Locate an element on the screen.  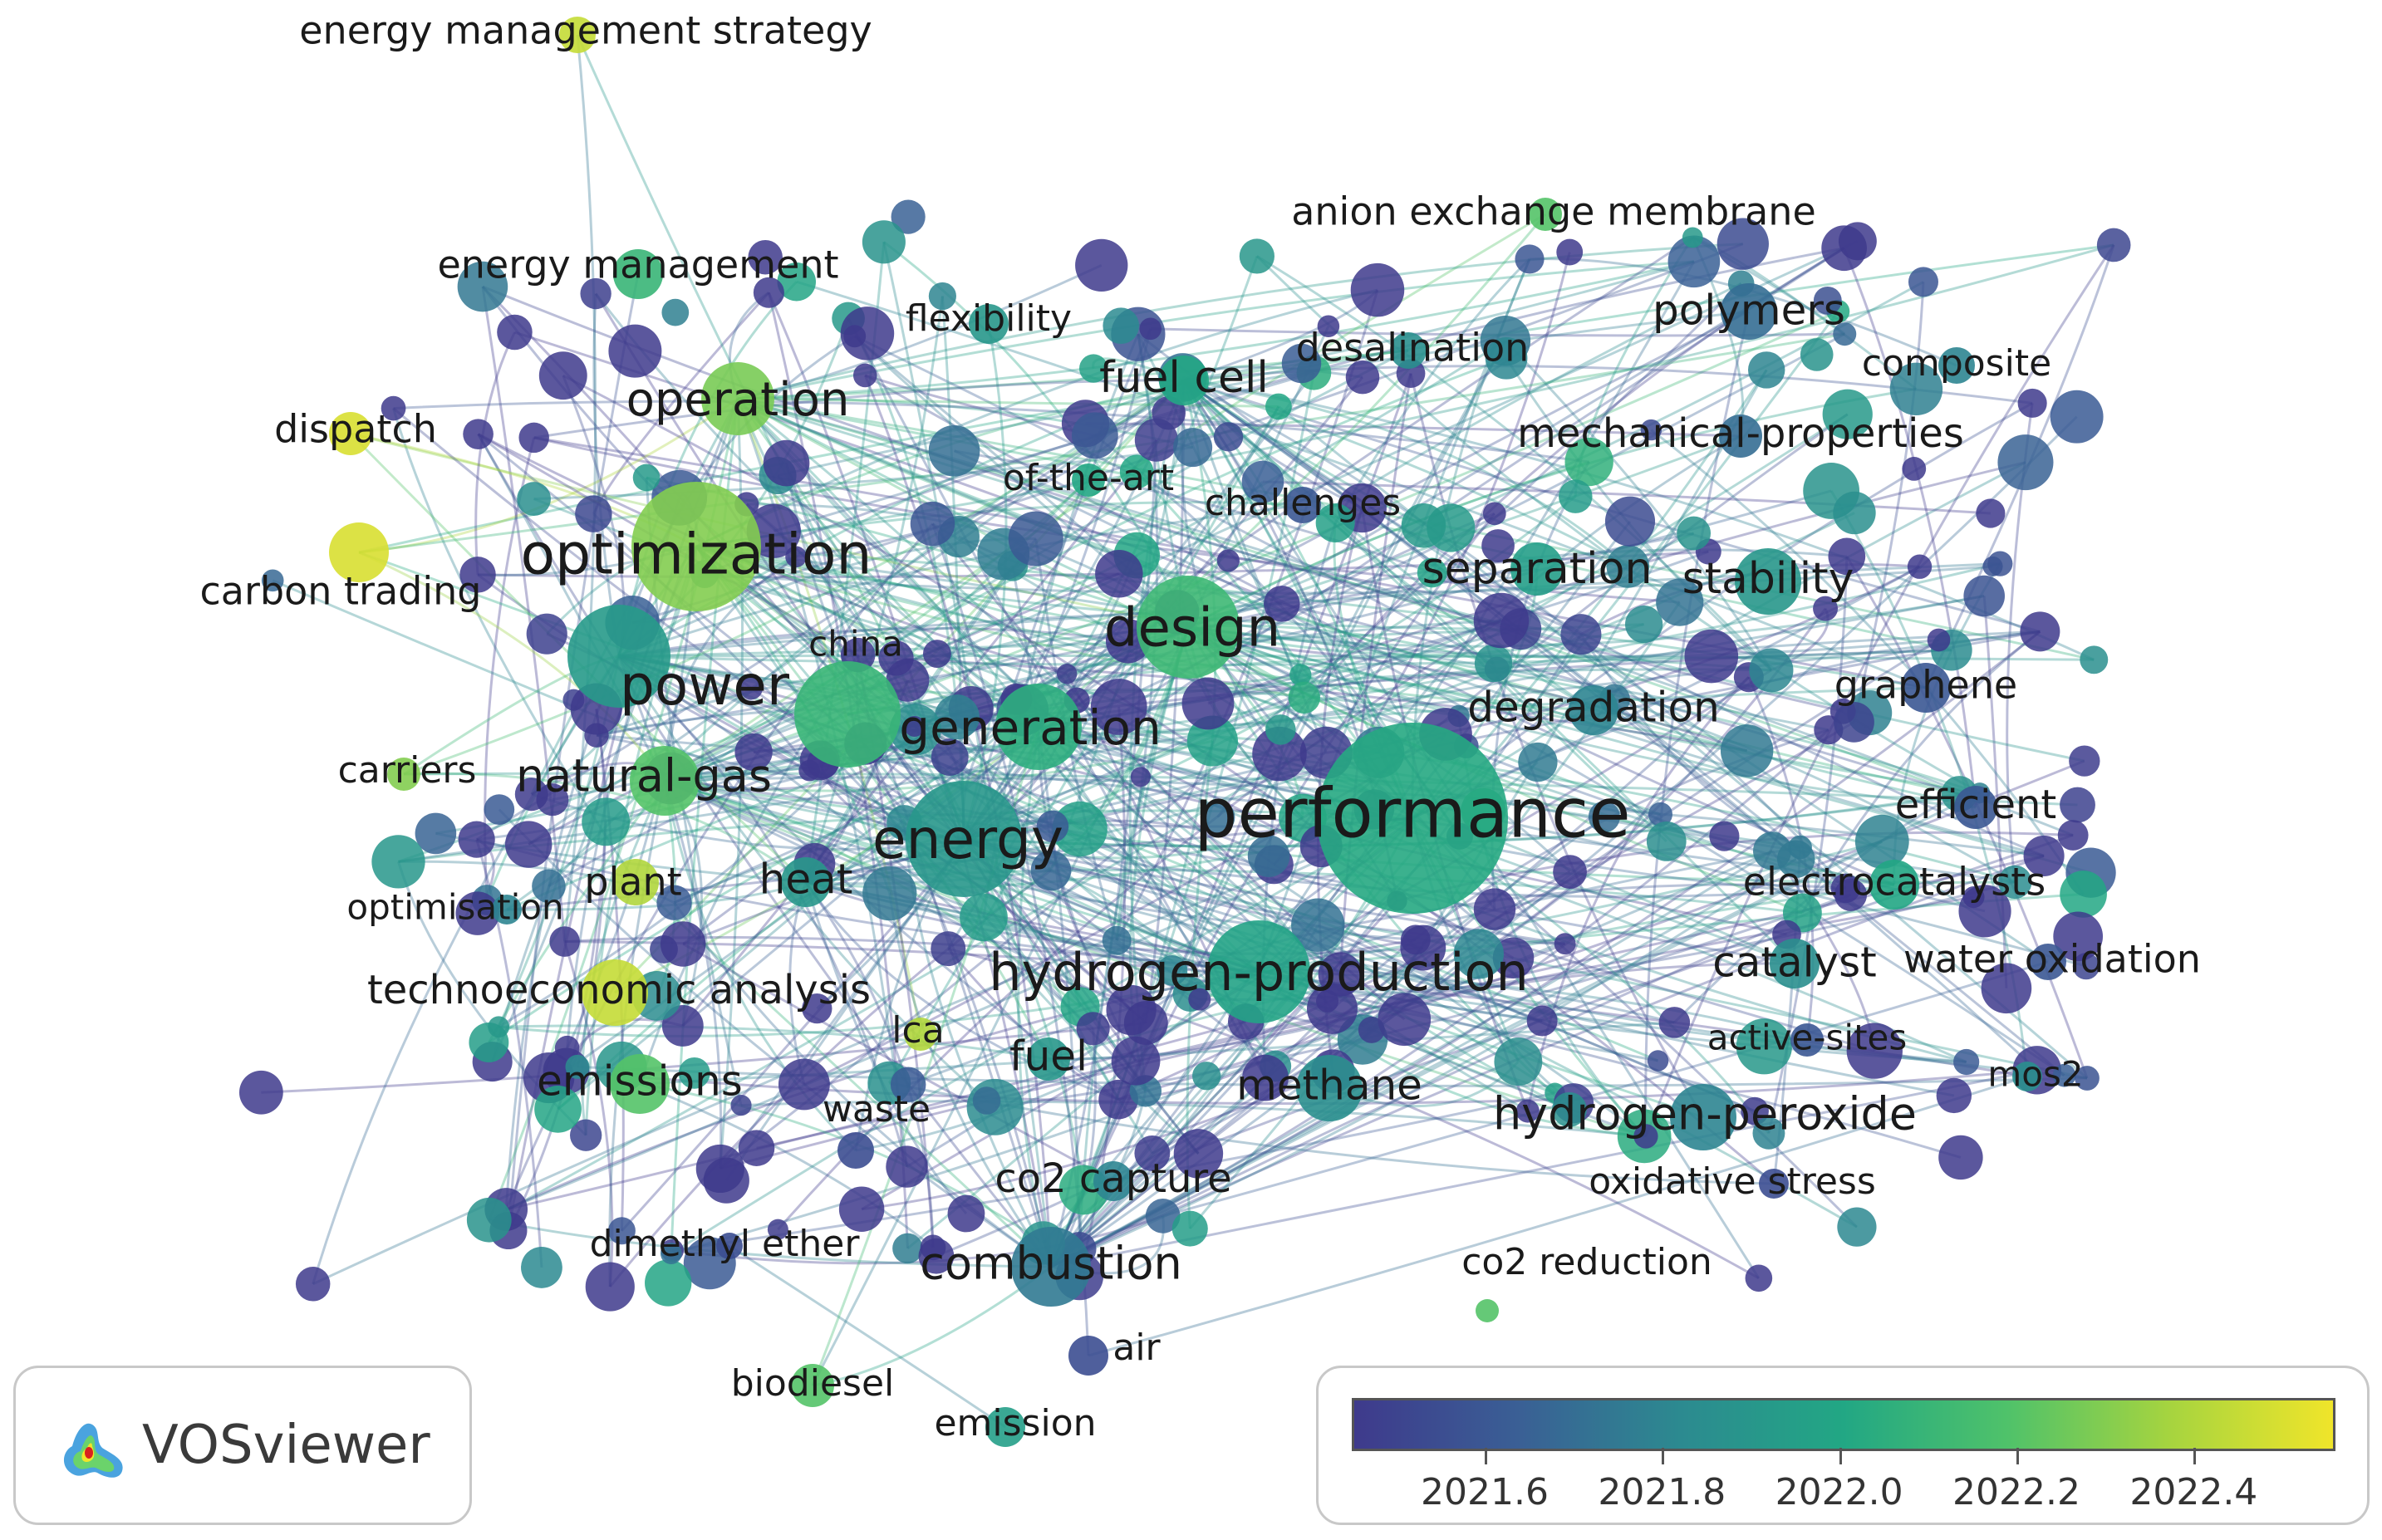
keyword-node-combustion is located at coordinates (1051, 1267).